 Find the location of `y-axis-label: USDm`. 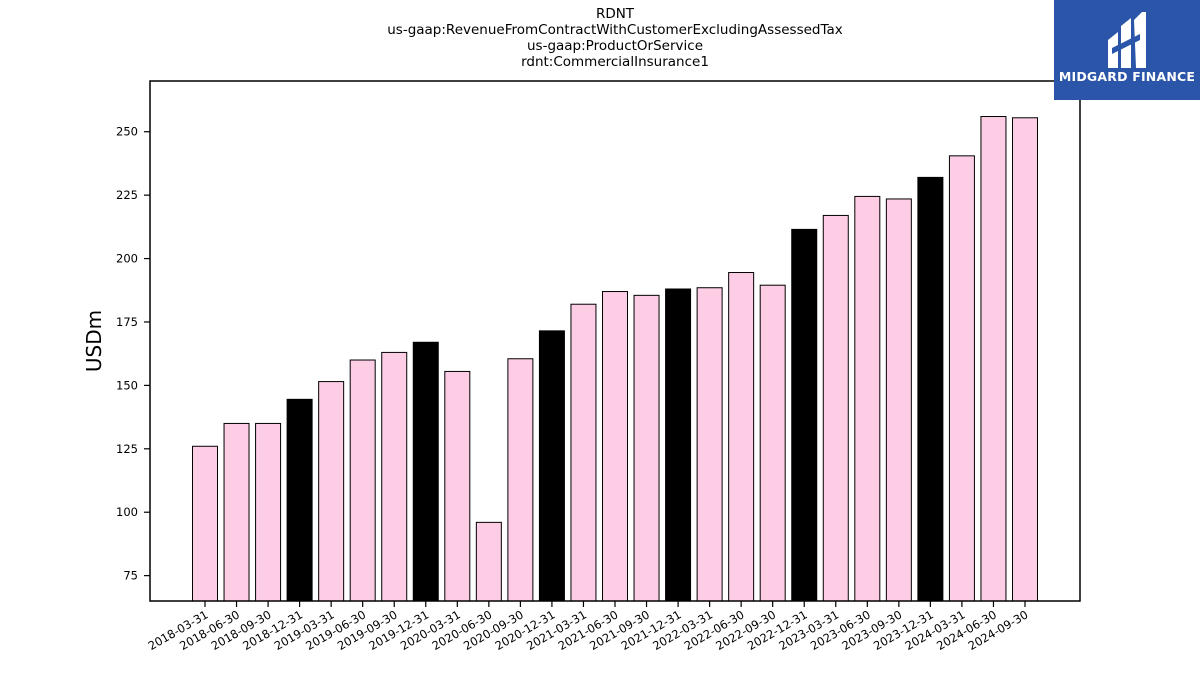

y-axis-label: USDm is located at coordinates (94, 341).